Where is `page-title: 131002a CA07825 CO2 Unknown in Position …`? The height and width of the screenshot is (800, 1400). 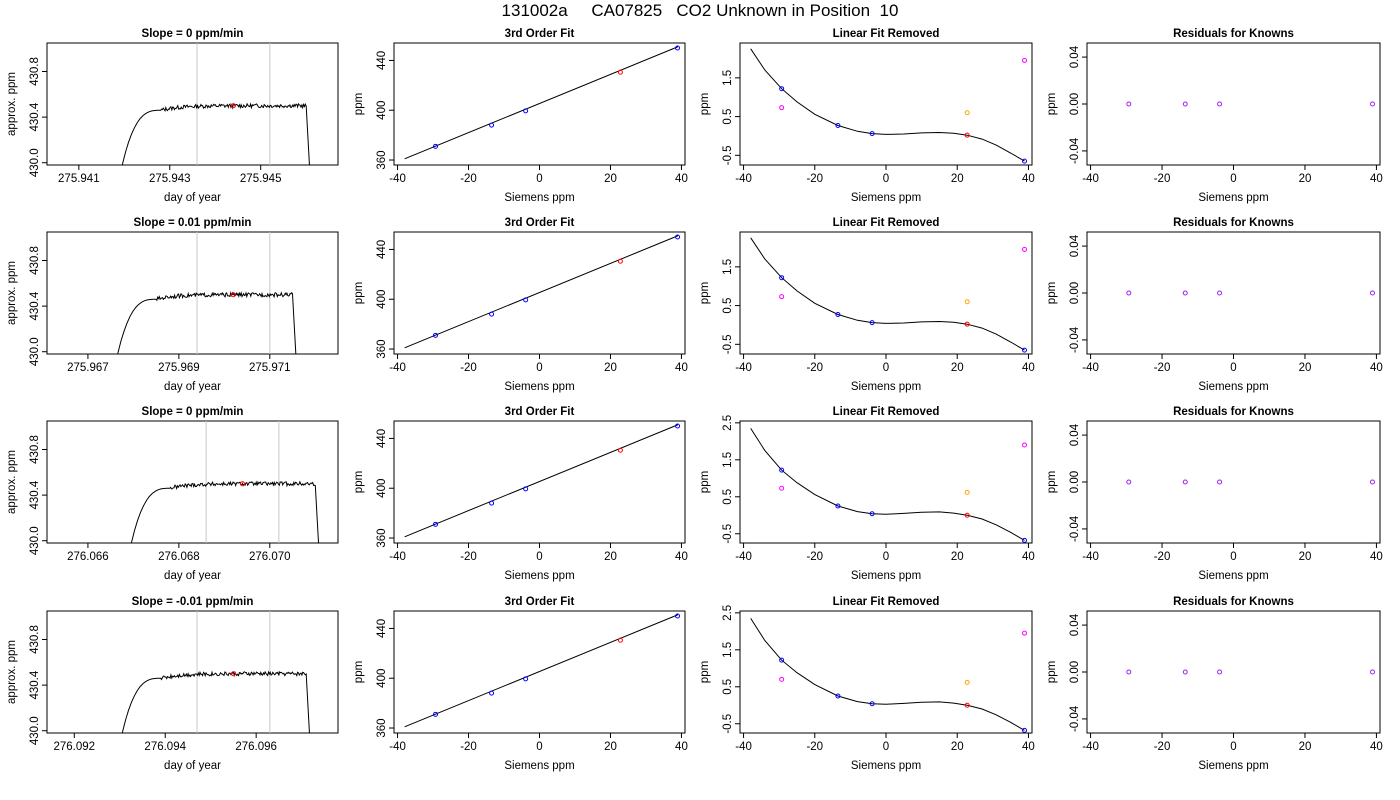 page-title: 131002a CA07825 CO2 Unknown in Position … is located at coordinates (700, 10).